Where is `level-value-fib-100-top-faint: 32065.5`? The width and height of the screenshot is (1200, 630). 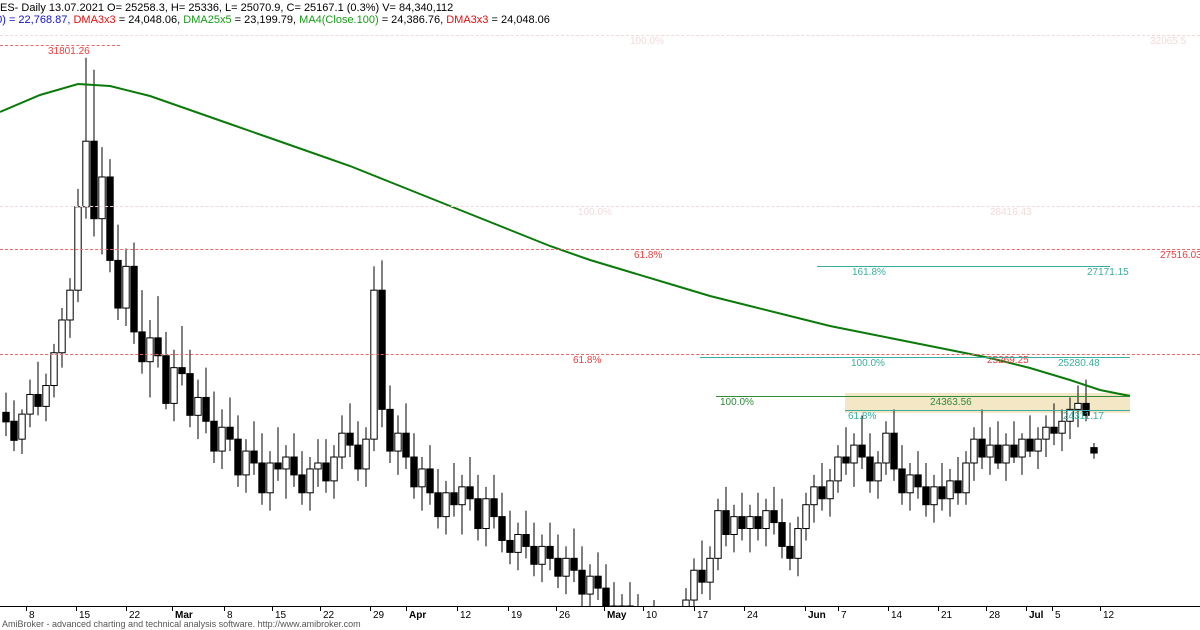 level-value-fib-100-top-faint: 32065.5 is located at coordinates (1168, 41).